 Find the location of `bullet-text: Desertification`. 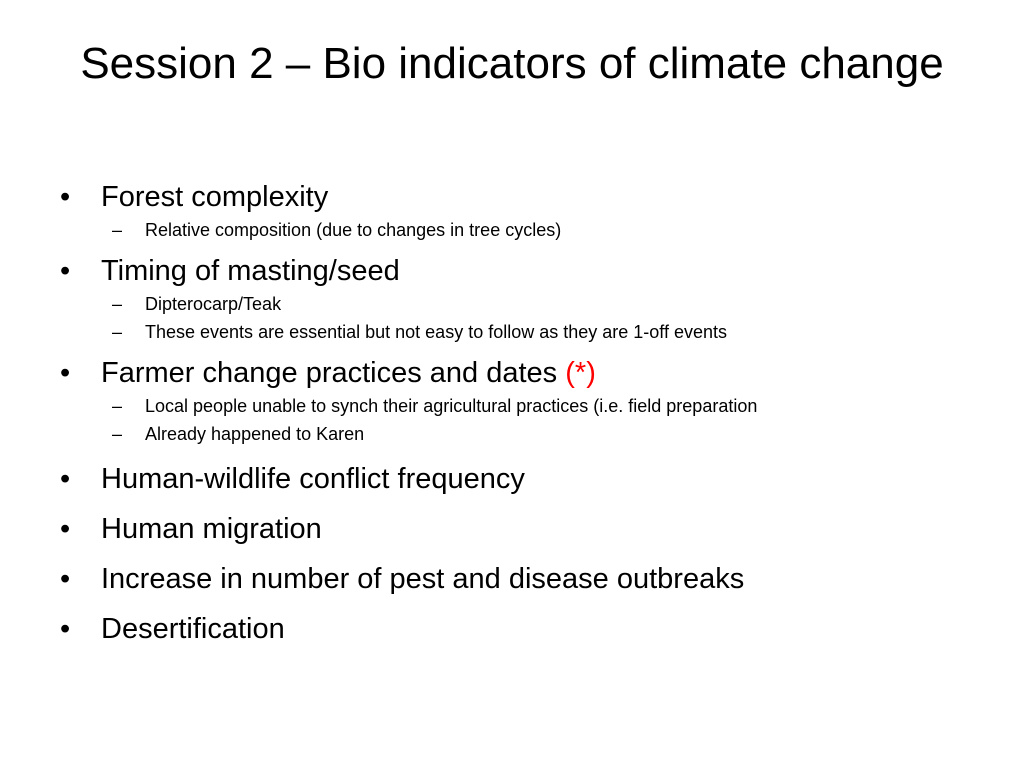

bullet-text: Desertification is located at coordinates (193, 629).